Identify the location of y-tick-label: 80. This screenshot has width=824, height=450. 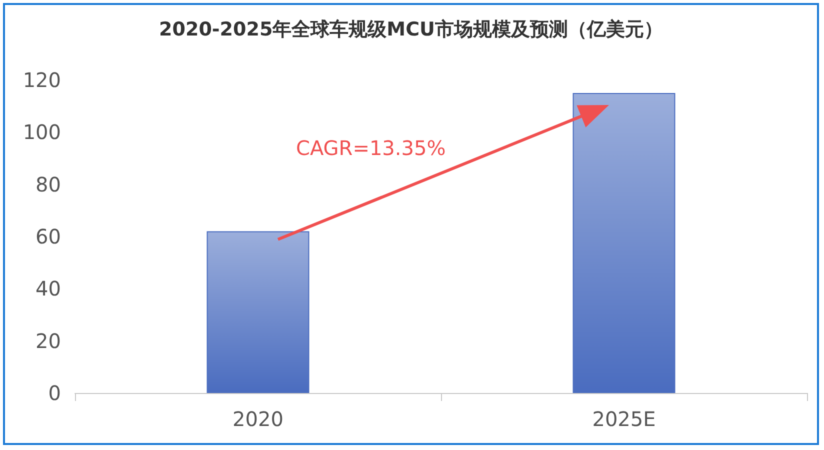
(48, 184).